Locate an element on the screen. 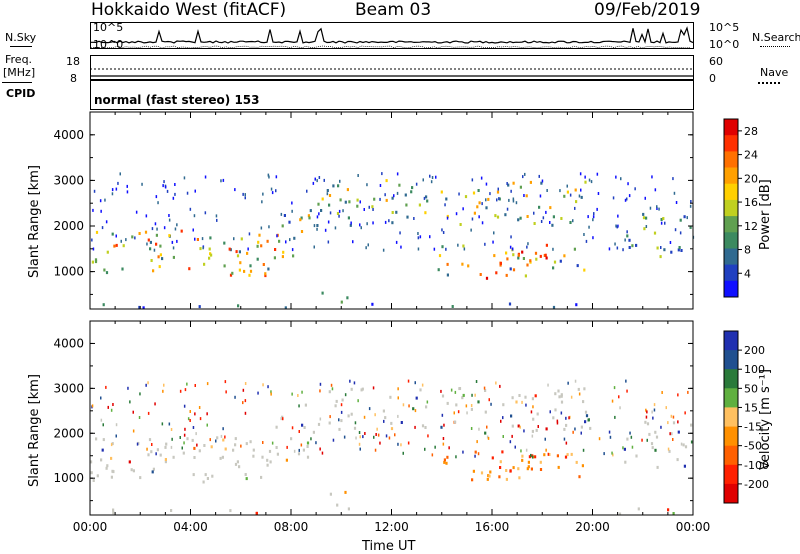 This screenshot has width=800, height=554. ytick-label: 1000 is located at coordinates (68, 272).